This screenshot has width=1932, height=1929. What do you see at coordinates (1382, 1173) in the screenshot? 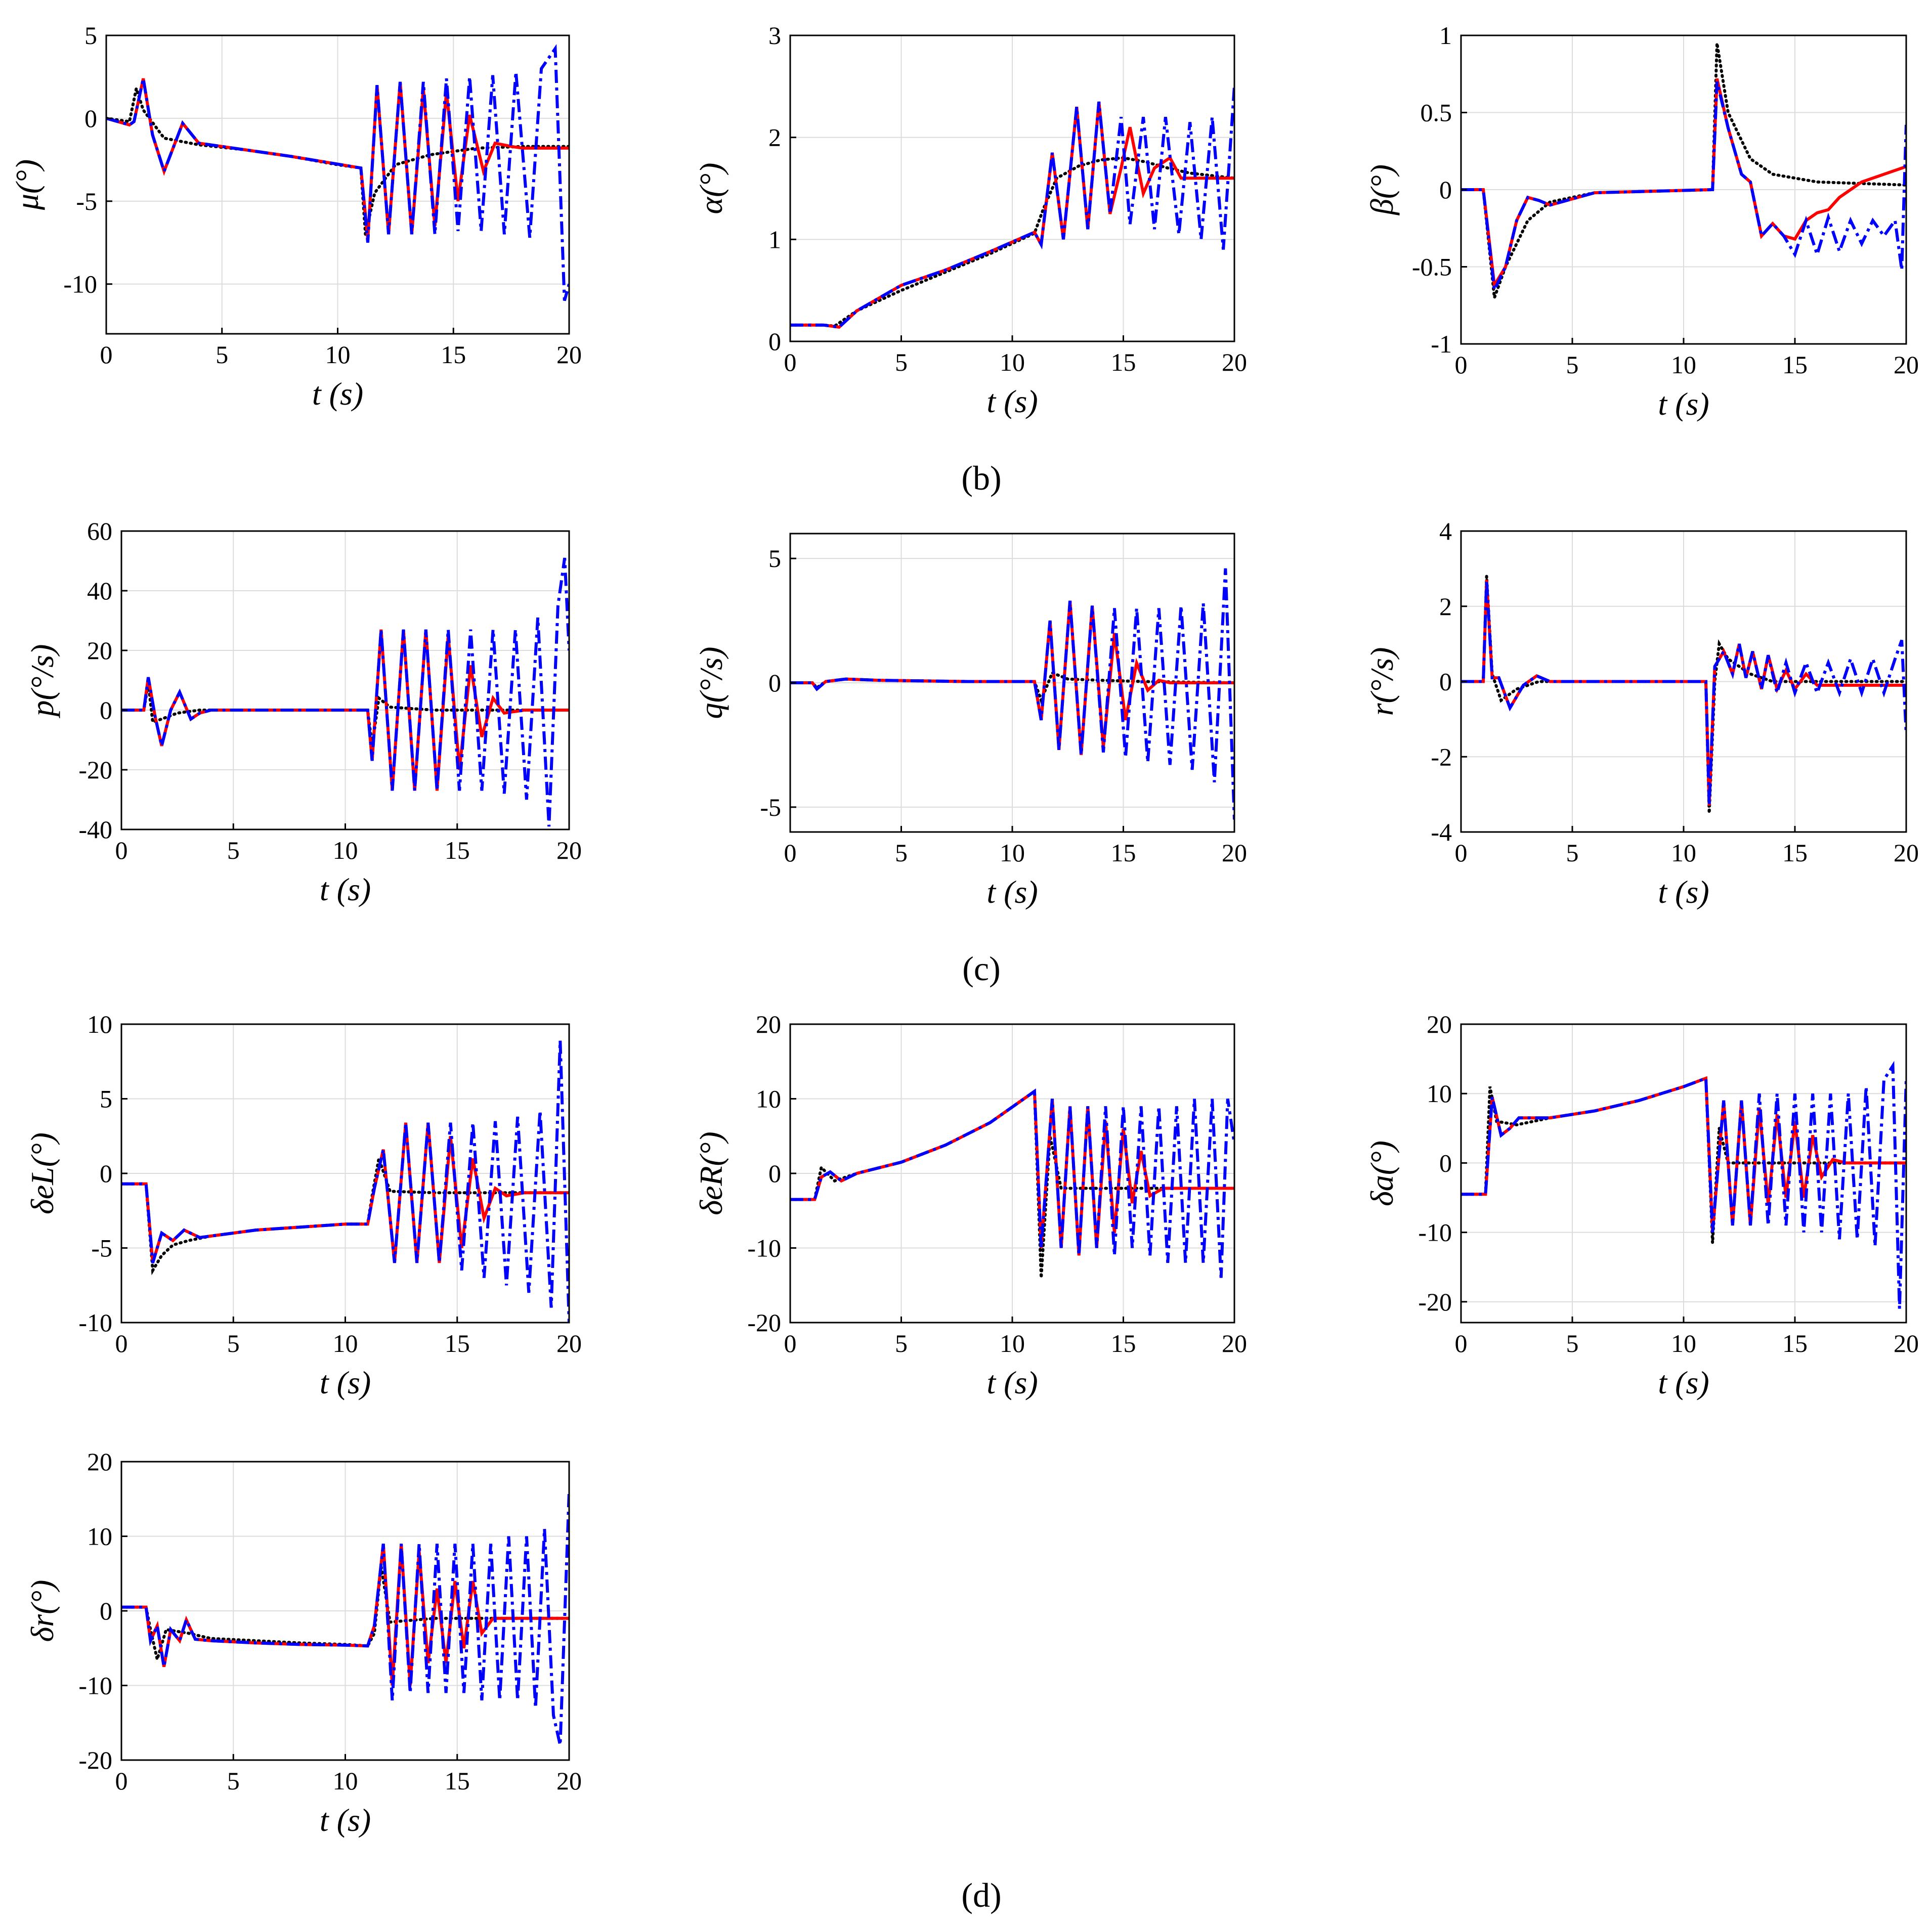
I see `y-axis-label: δa(°)` at bounding box center [1382, 1173].